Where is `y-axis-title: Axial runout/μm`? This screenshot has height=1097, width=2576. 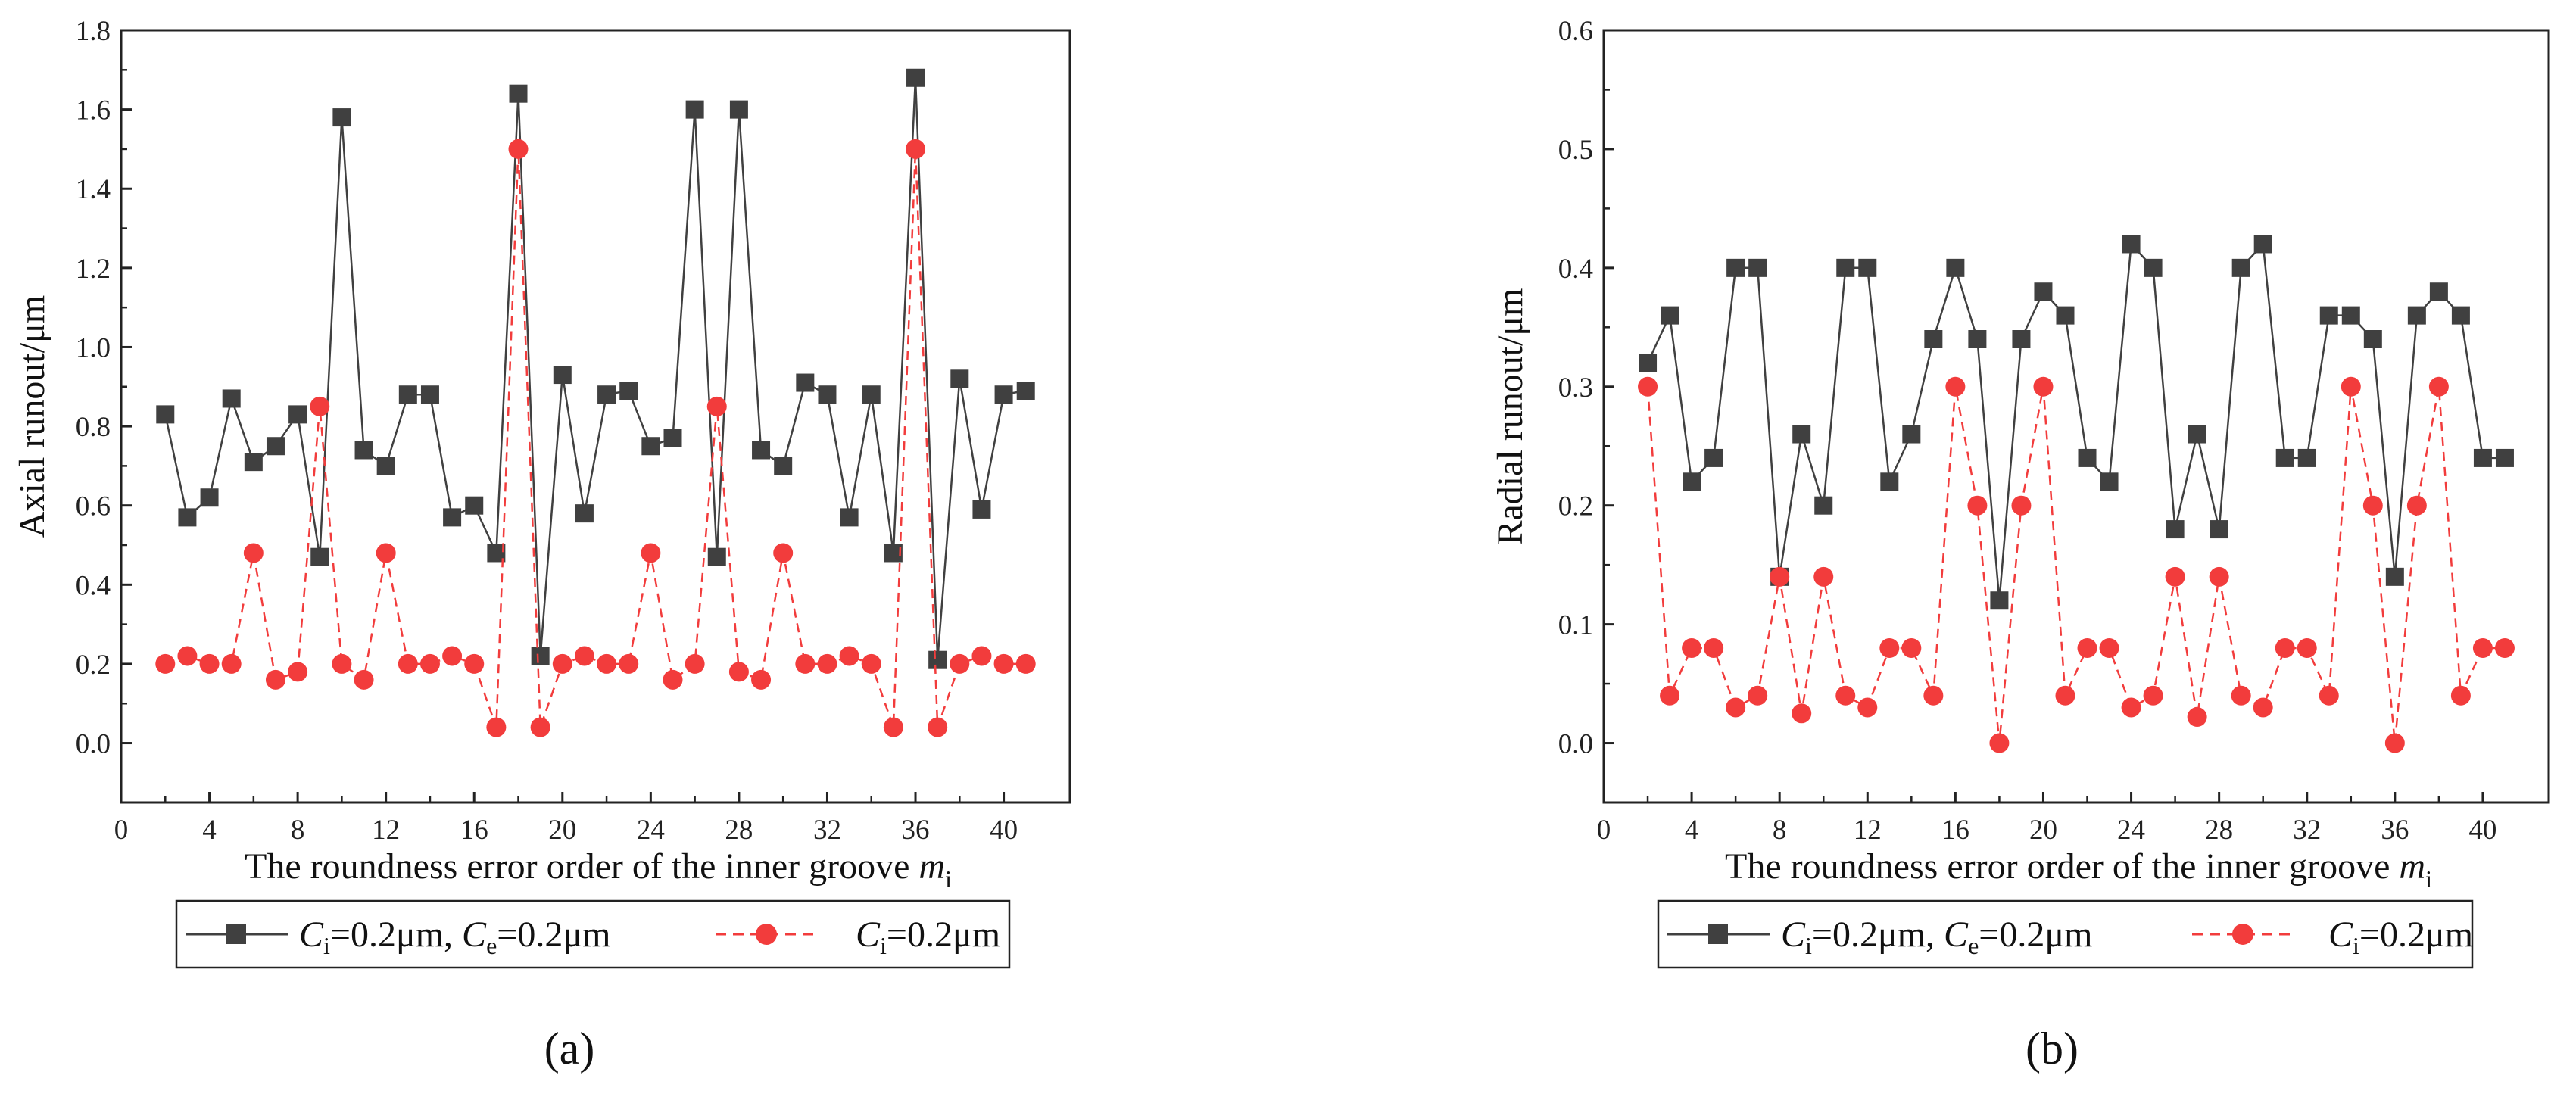
y-axis-title: Axial runout/μm is located at coordinates (32, 417).